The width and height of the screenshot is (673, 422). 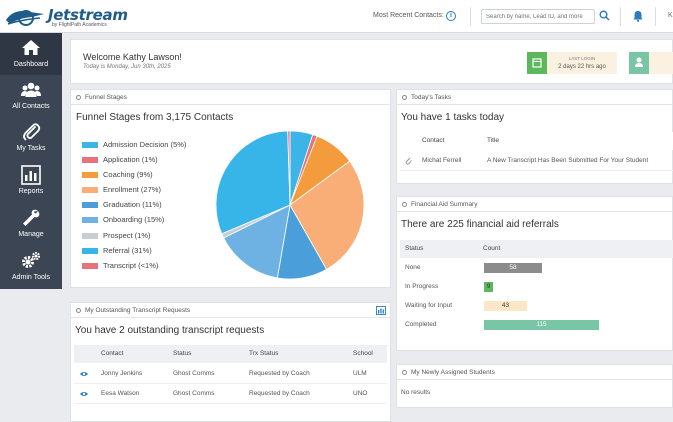 What do you see at coordinates (670, 15) in the screenshot?
I see `user-menu: K` at bounding box center [670, 15].